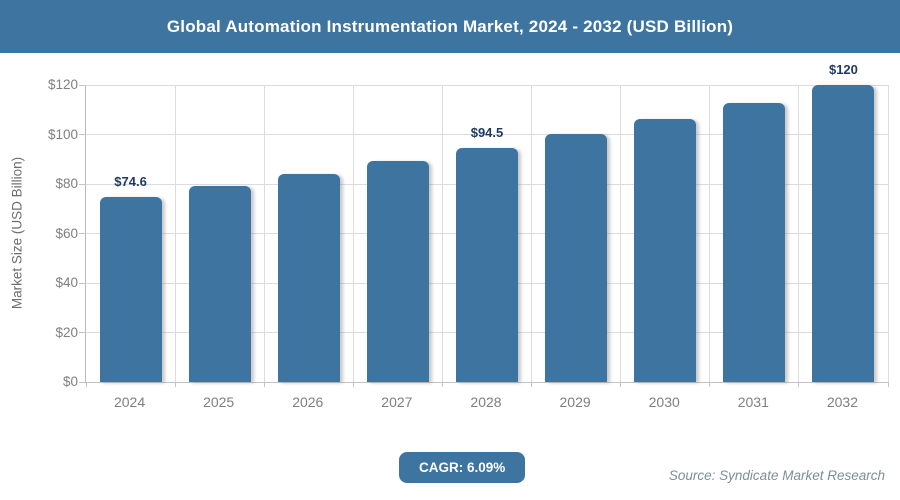 The width and height of the screenshot is (900, 500). I want to click on x-tick-label: 2031, so click(753, 402).